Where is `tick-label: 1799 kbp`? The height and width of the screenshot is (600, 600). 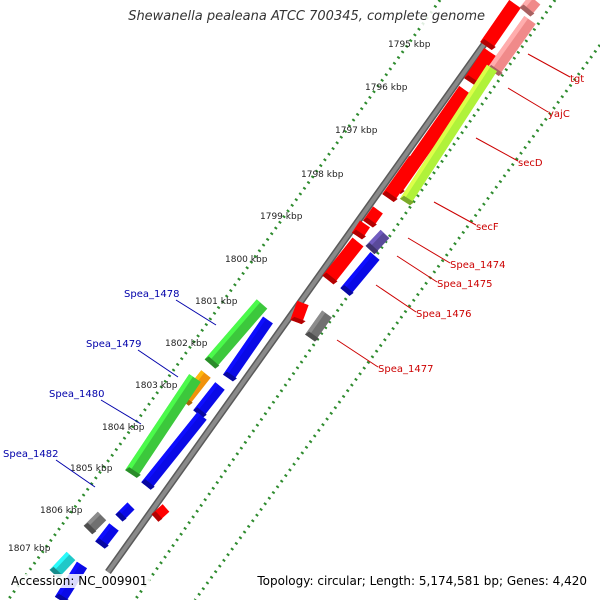 tick-label: 1799 kbp is located at coordinates (281, 217).